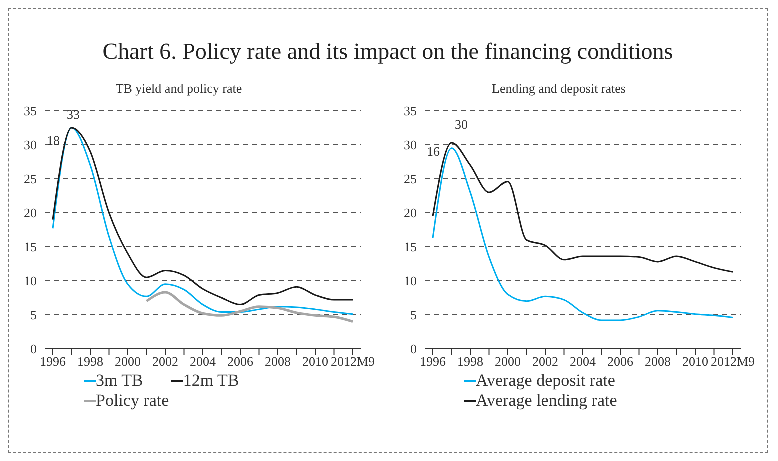 The height and width of the screenshot is (461, 778). I want to click on annotation: 18, so click(53, 140).